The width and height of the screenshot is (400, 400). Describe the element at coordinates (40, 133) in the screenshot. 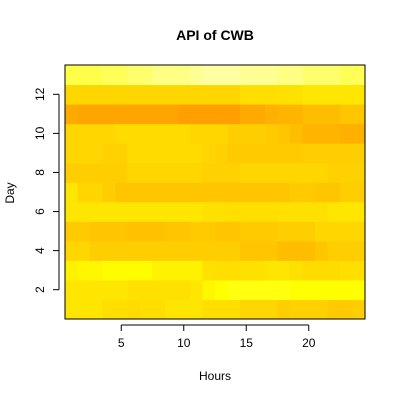

I see `y-tick-label: 10` at that location.